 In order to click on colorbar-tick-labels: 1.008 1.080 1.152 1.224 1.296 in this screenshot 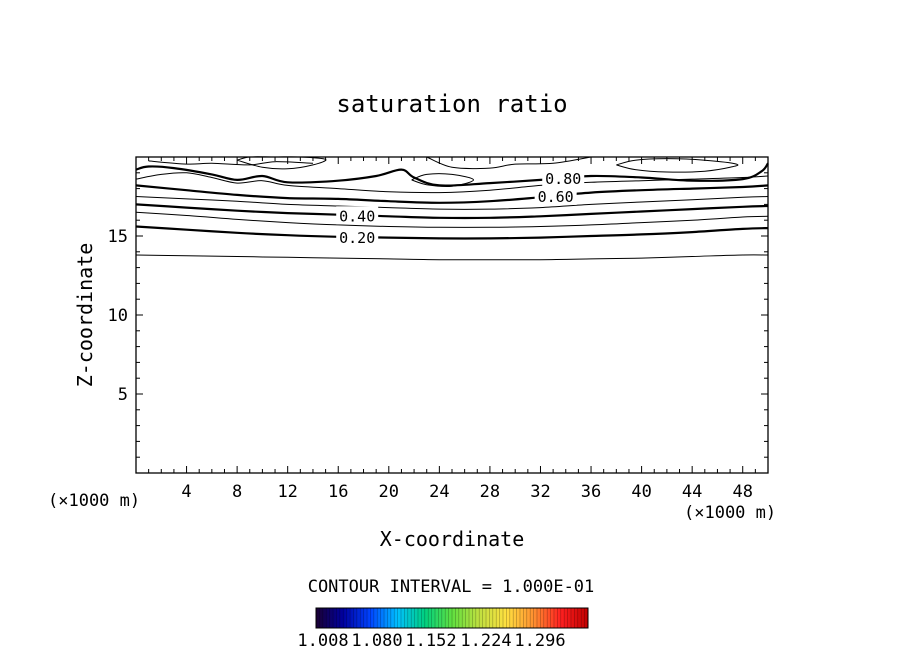, I will do `click(431, 641)`.